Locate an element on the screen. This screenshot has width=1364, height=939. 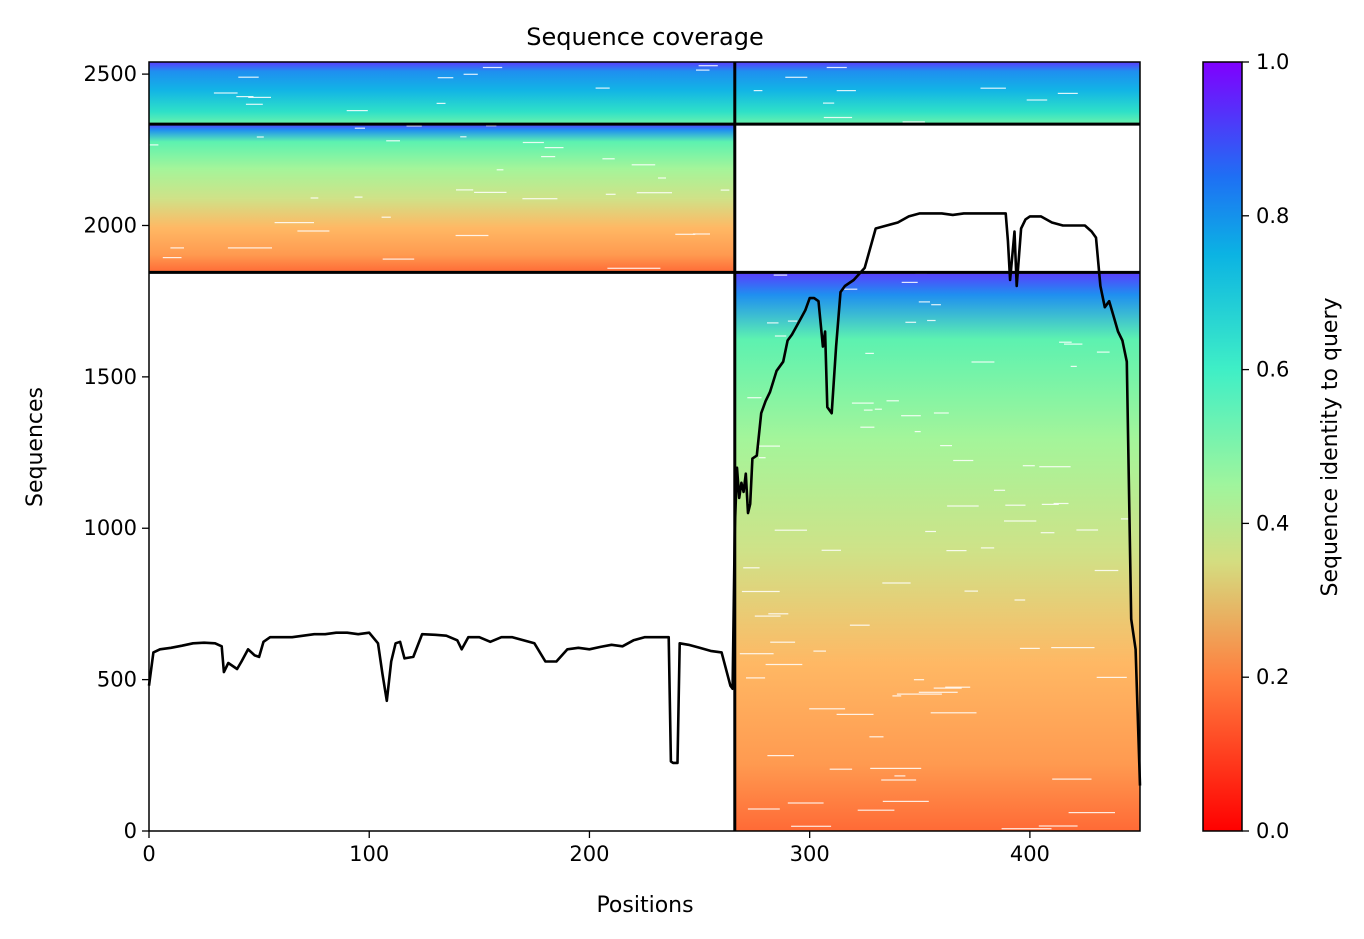
y-axis-ticks: 0 500 1000 1500 2000 2500 is located at coordinates (116, 452).